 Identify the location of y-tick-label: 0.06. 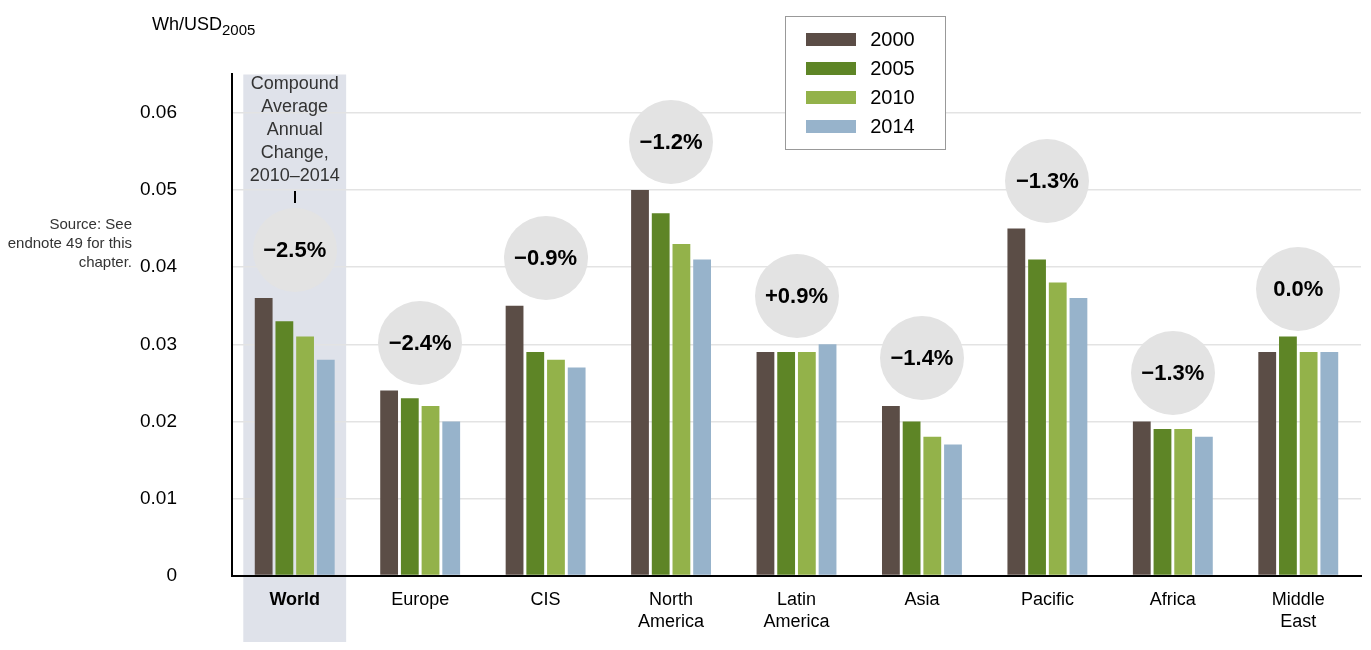
(158, 112).